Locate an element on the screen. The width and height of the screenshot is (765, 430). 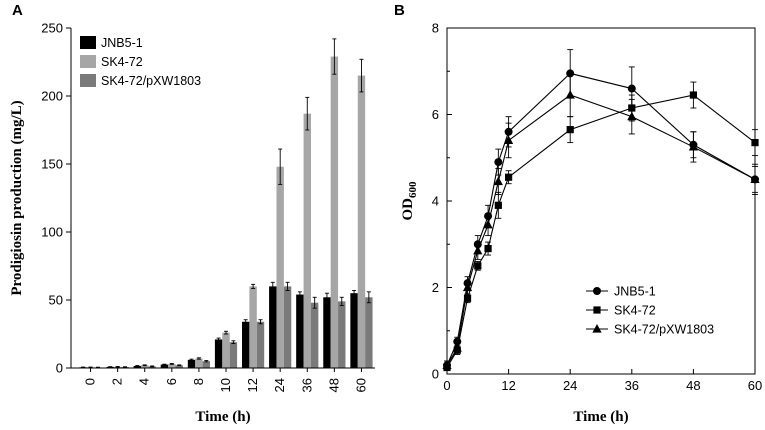
panel-b-x-tick-label: 48 is located at coordinates (693, 385).